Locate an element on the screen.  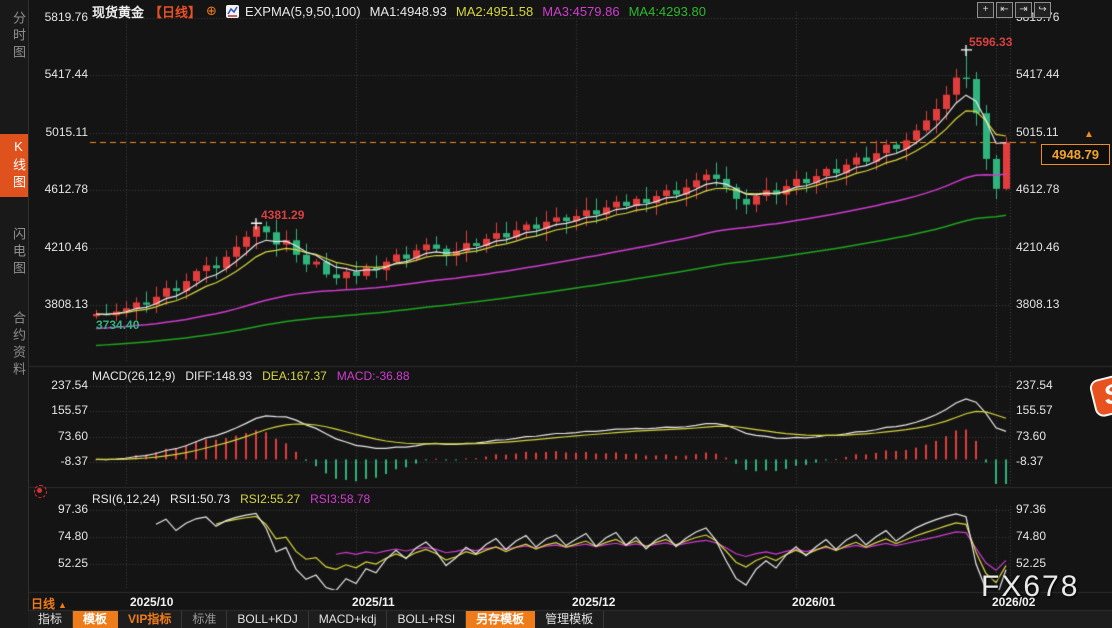
bottom-tab-5: MACD+kdj is located at coordinates (348, 619).